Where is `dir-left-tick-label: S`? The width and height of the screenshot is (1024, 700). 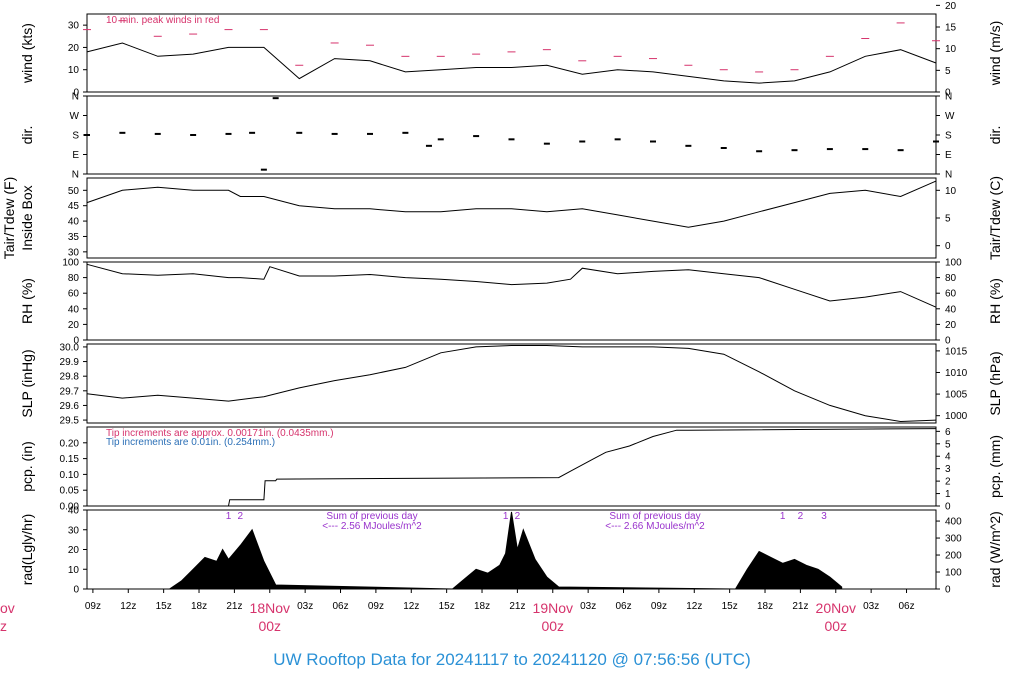
dir-left-tick-label: S is located at coordinates (75, 136).